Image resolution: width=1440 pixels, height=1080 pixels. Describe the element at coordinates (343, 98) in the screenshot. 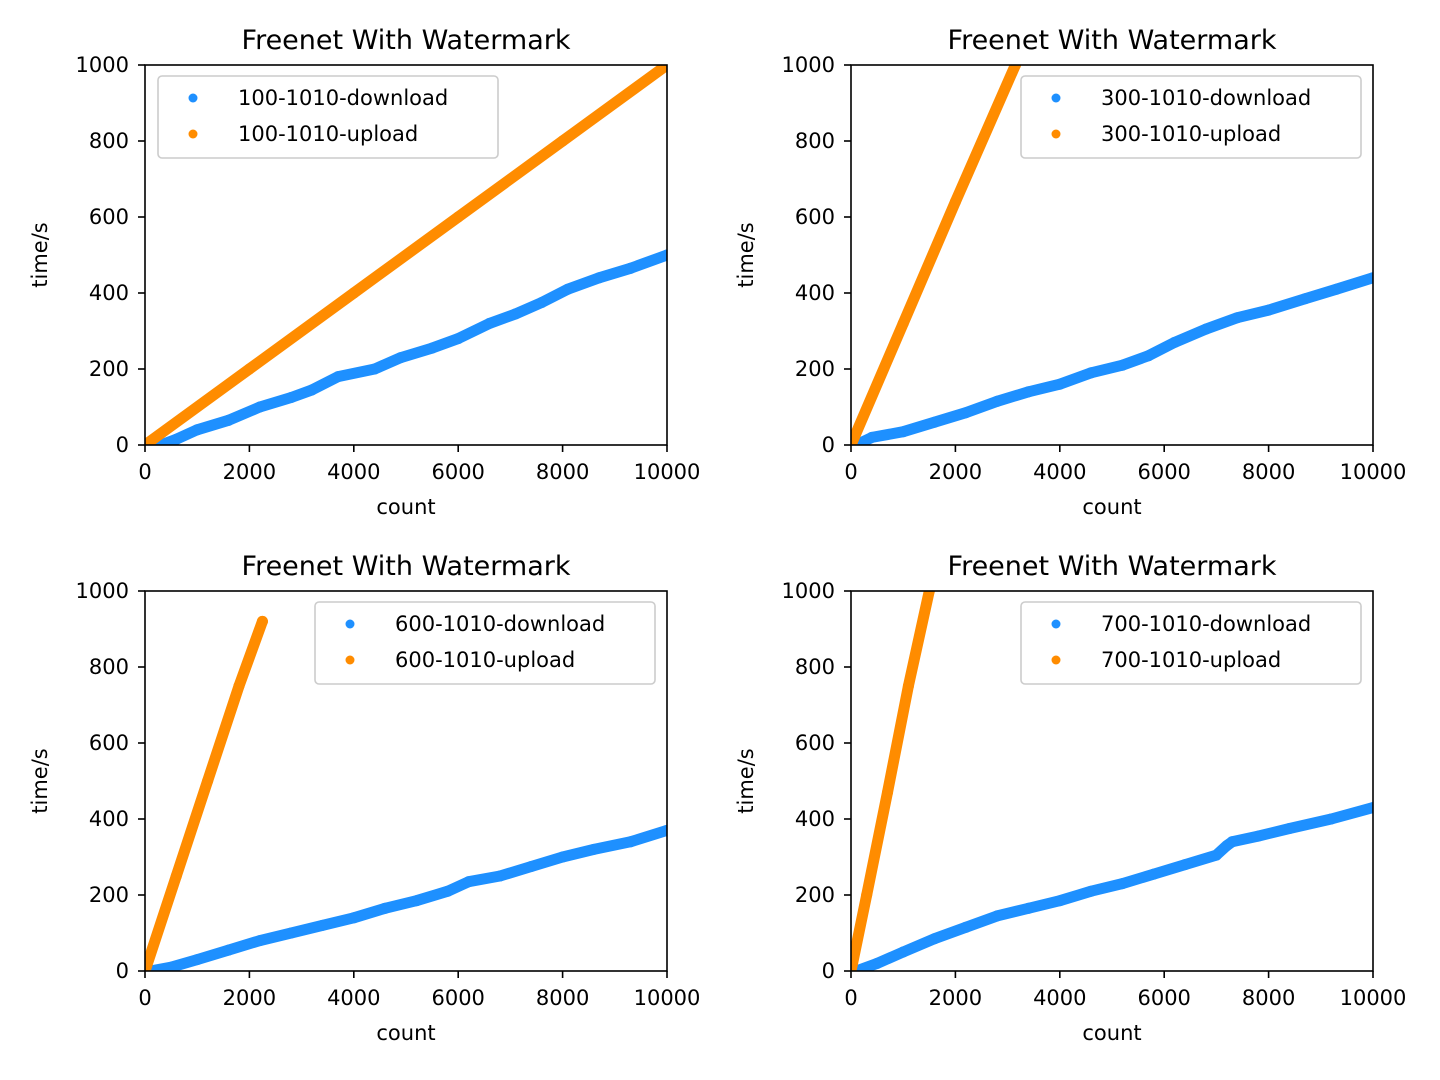

I see `legend-entry: 100-1010-download` at that location.